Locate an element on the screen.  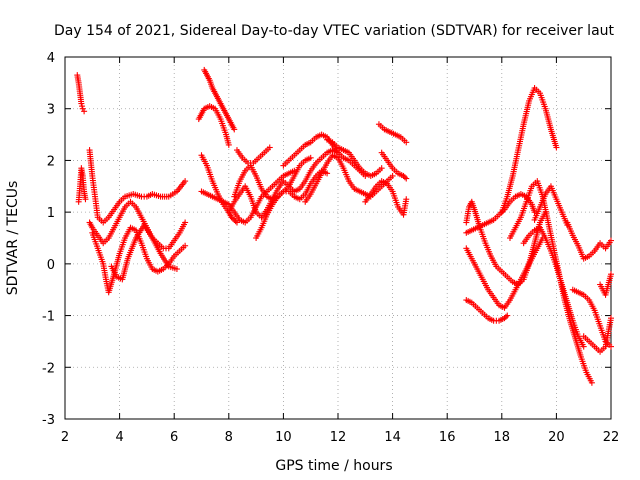
x-tick-label: 8 is located at coordinates (229, 437).